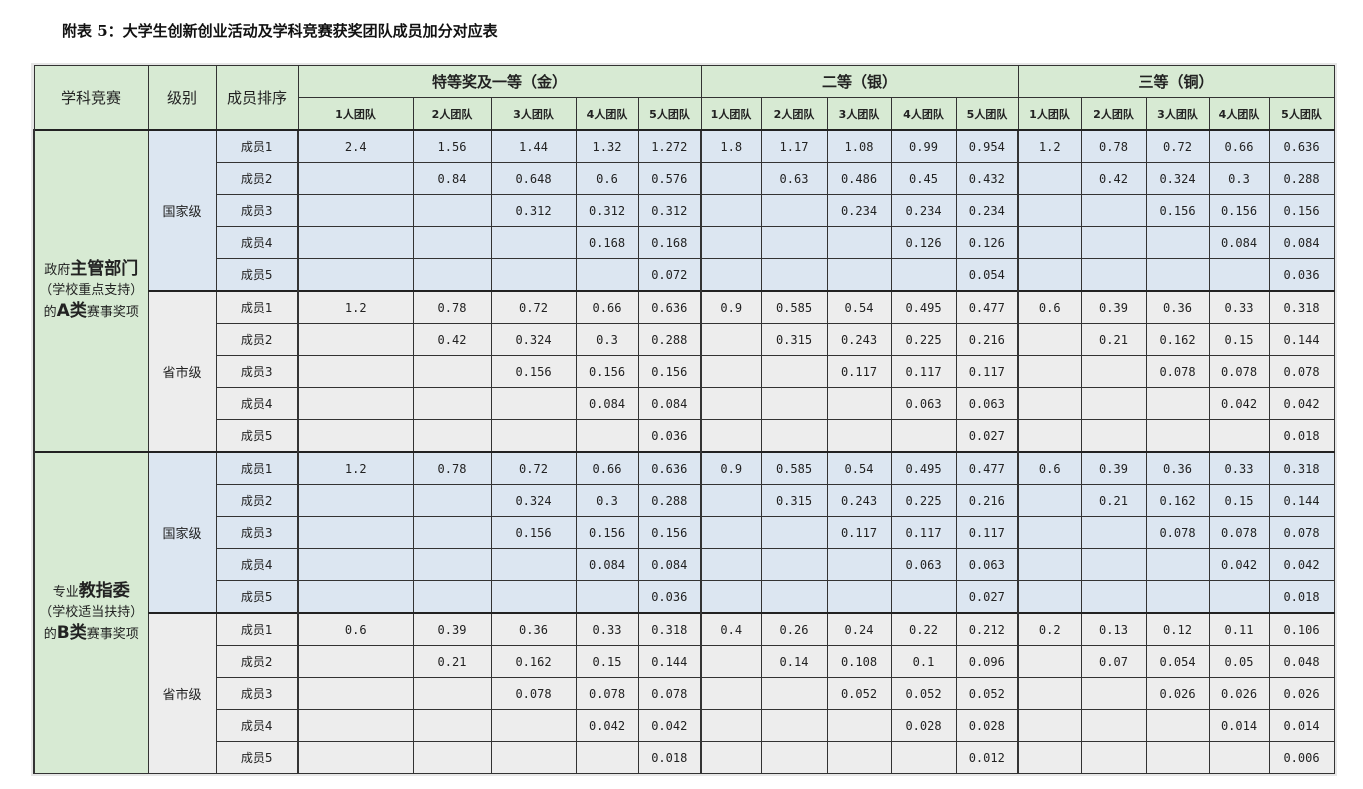  What do you see at coordinates (669, 114) in the screenshot?
I see `header-team-size: 5人团队` at bounding box center [669, 114].